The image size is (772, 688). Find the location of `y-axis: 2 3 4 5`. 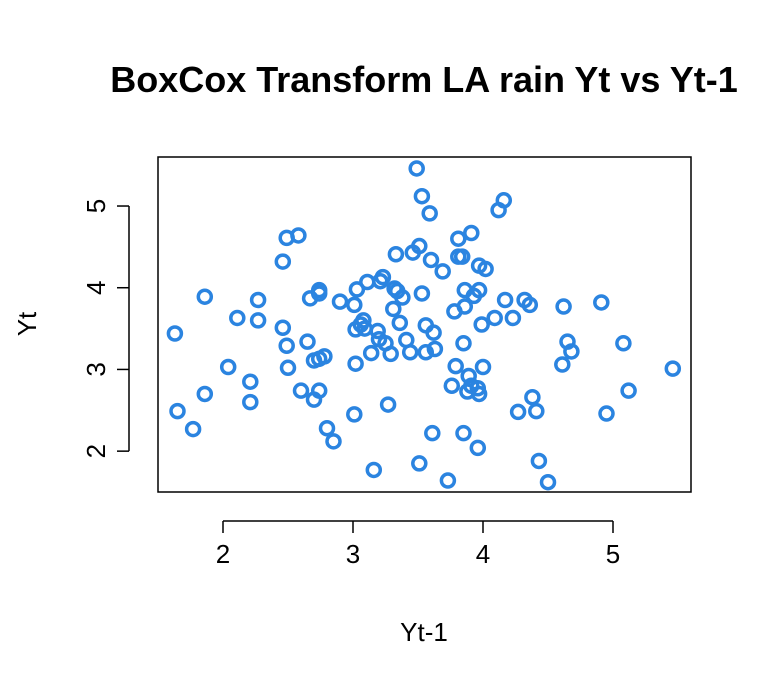

y-axis: 2 3 4 5 is located at coordinates (105, 328).